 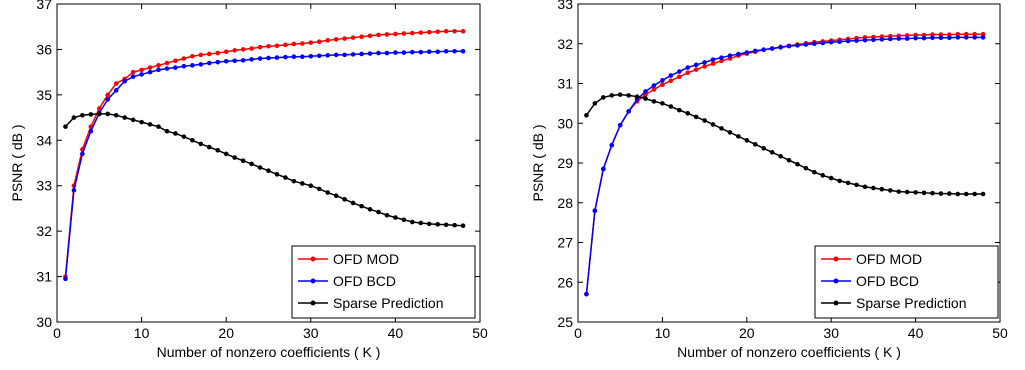 What do you see at coordinates (44, 231) in the screenshot?
I see `y-tick-label: 32` at bounding box center [44, 231].